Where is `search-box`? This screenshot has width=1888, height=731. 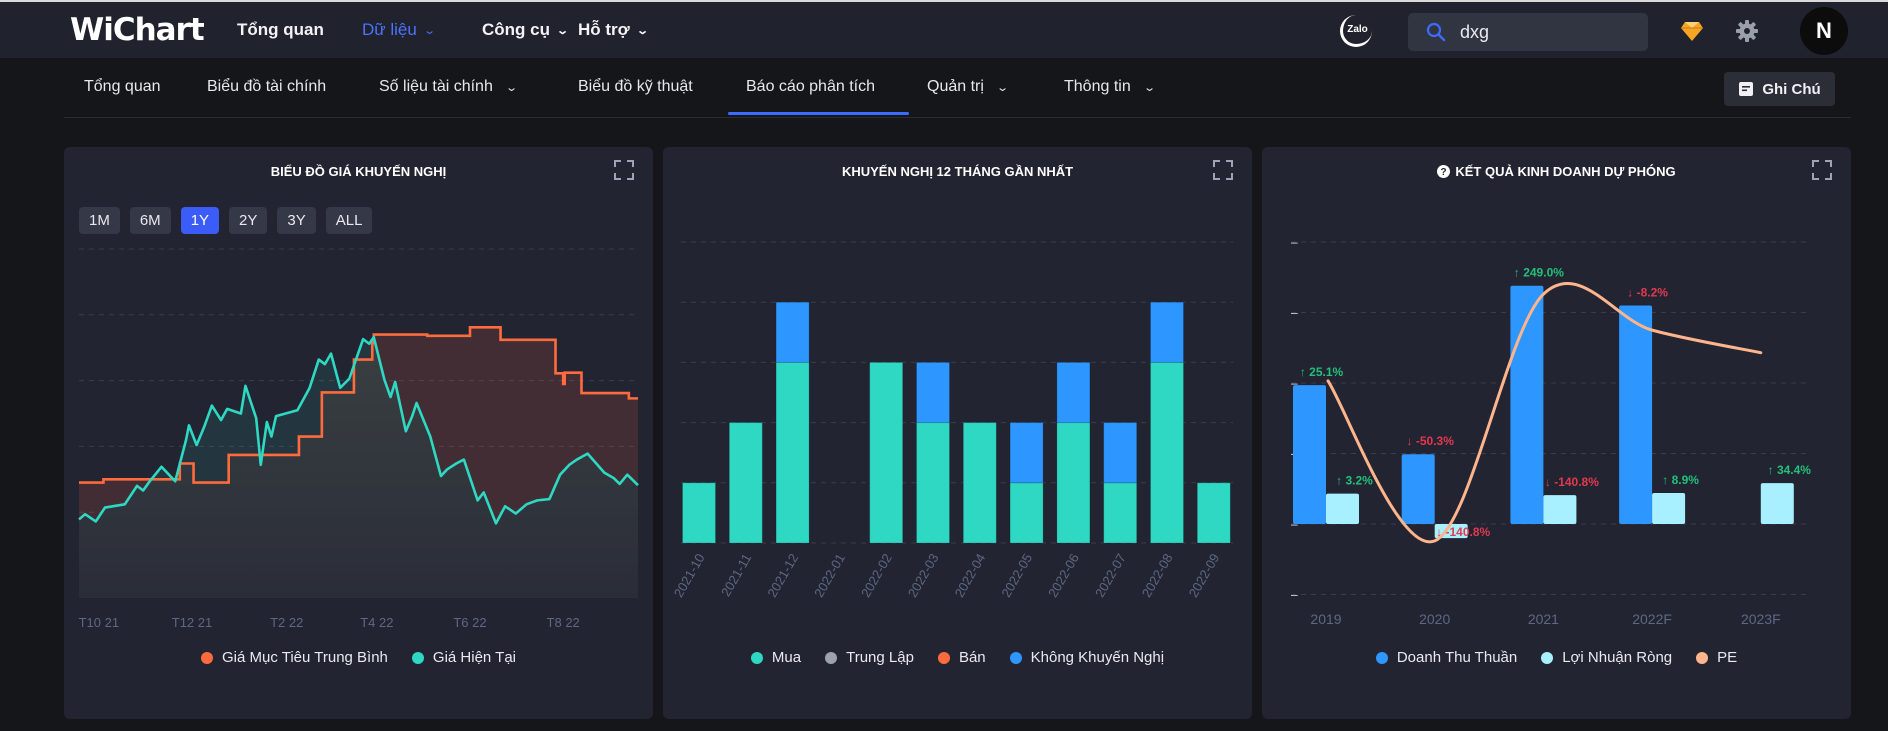 search-box is located at coordinates (1528, 32).